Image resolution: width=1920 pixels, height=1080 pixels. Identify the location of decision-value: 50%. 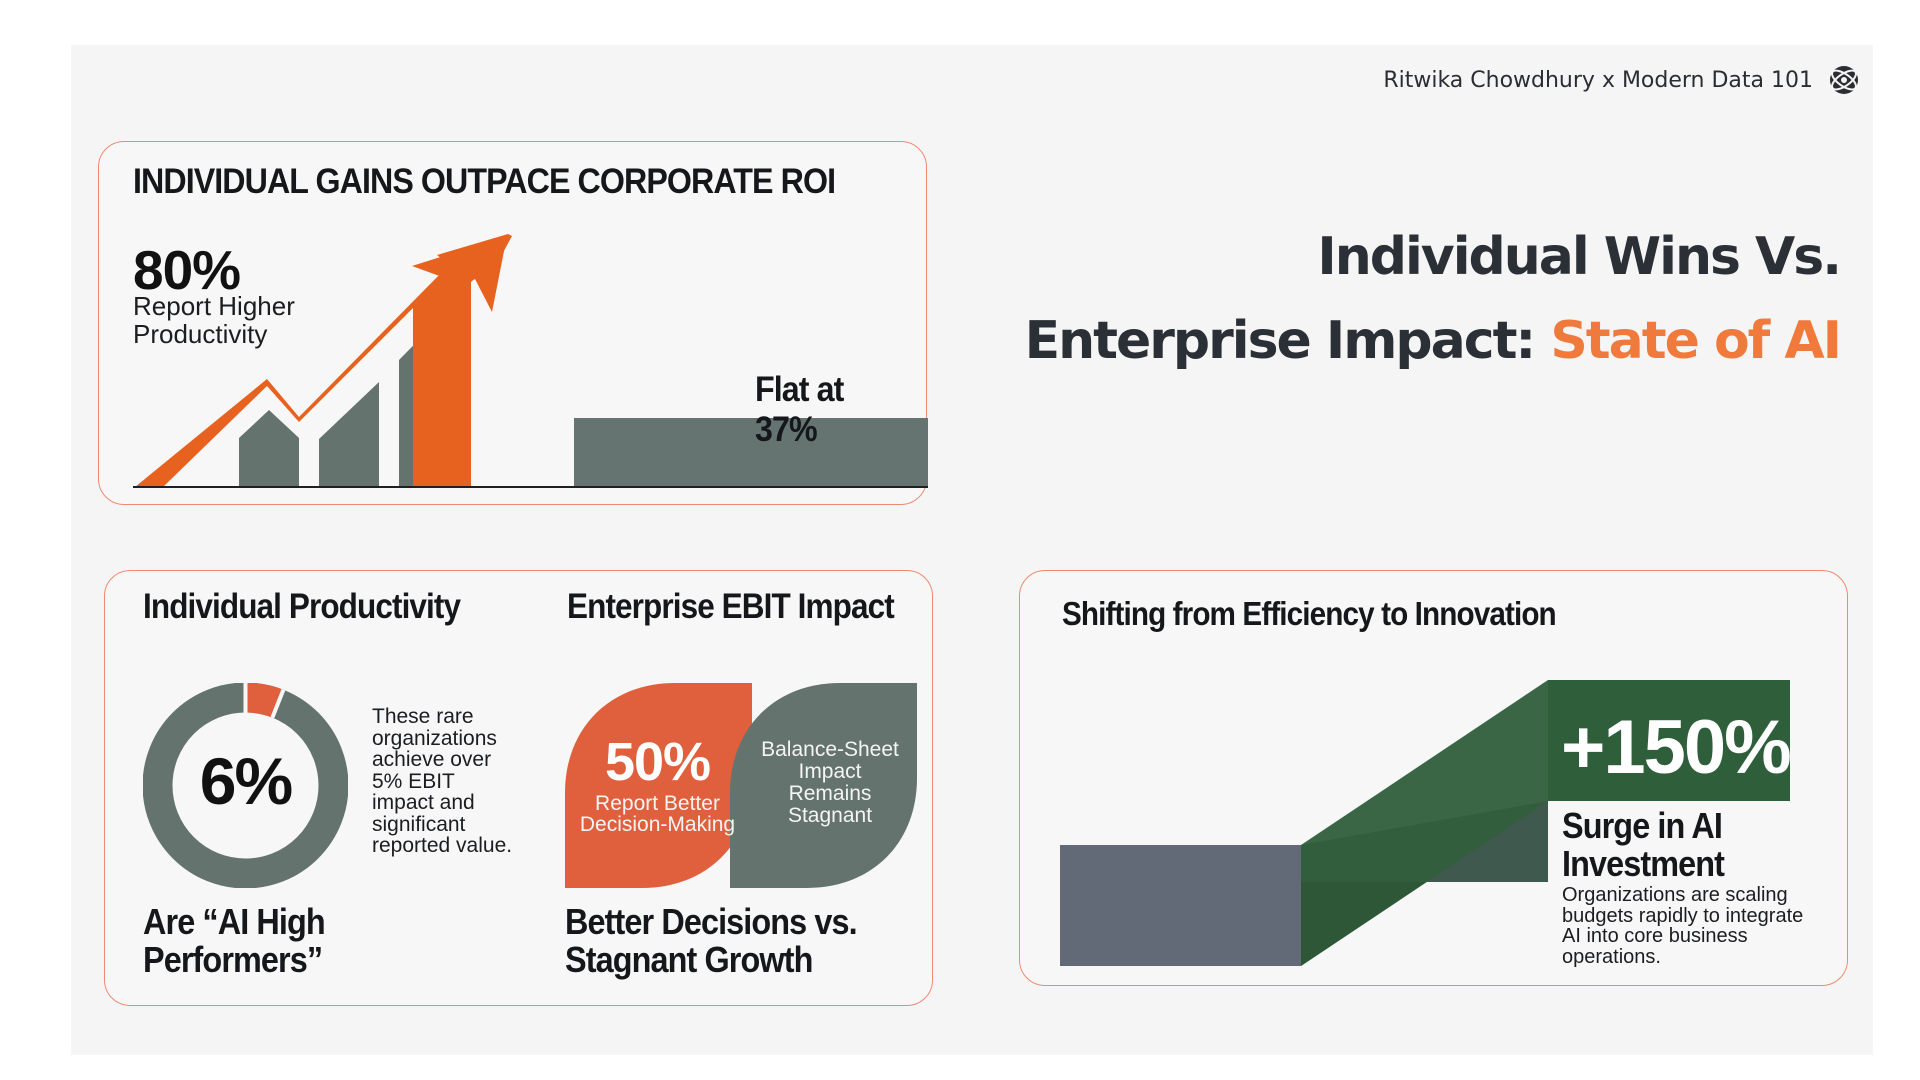
(657, 762).